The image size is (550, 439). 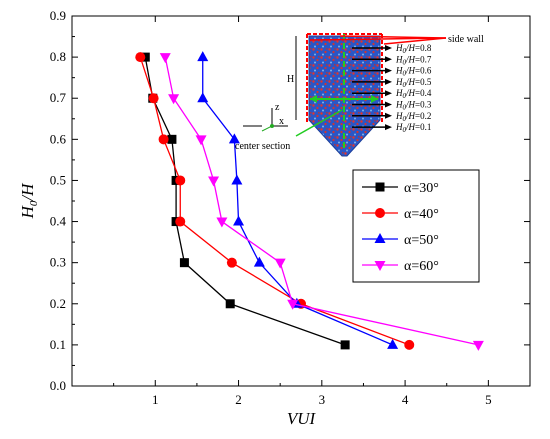 What do you see at coordinates (413, 94) in the screenshot?
I see `level-label: H0/H=0.4` at bounding box center [413, 94].